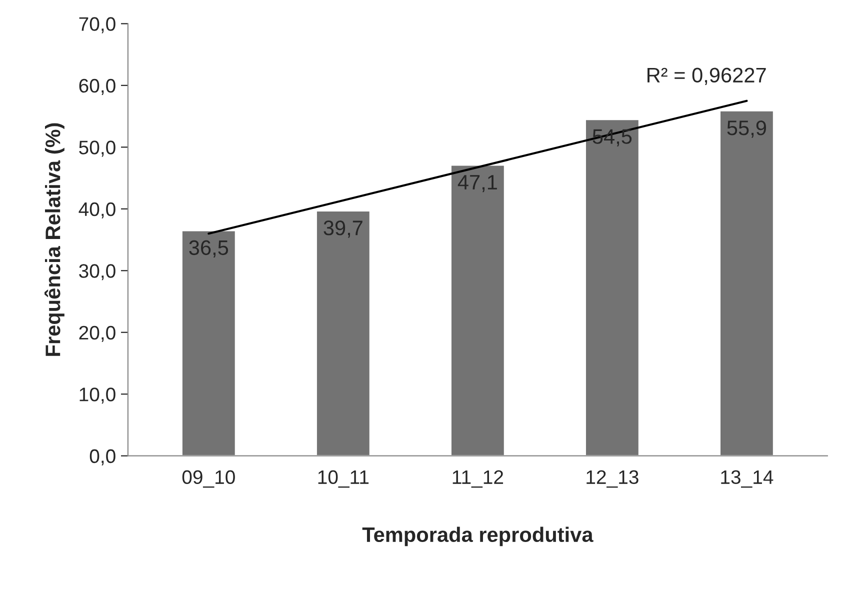 The width and height of the screenshot is (853, 592). Describe the element at coordinates (747, 479) in the screenshot. I see `x-tick-label: 13_14` at that location.